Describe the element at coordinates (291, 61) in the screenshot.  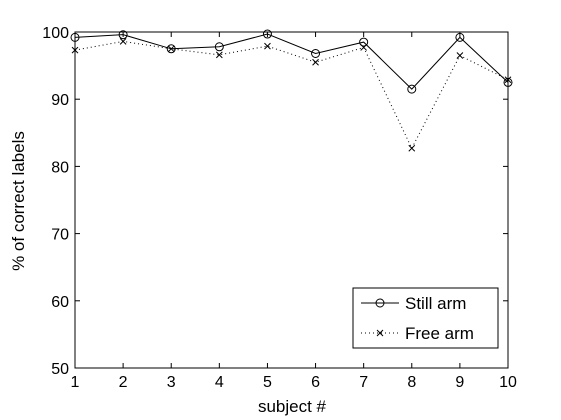
I see `series-line-still-arm` at that location.